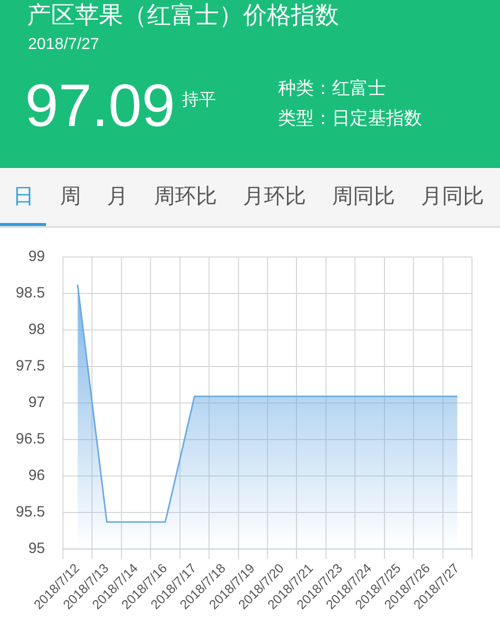 Image resolution: width=500 pixels, height=643 pixels. Describe the element at coordinates (100, 105) in the screenshot. I see `text: 97.09` at that location.